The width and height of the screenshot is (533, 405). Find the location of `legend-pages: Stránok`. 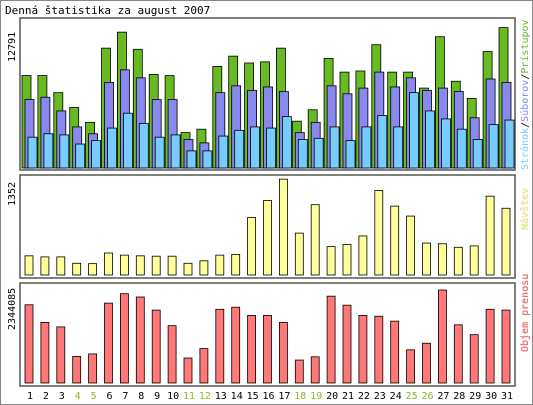

legend-pages: Stránok is located at coordinates (525, 149).